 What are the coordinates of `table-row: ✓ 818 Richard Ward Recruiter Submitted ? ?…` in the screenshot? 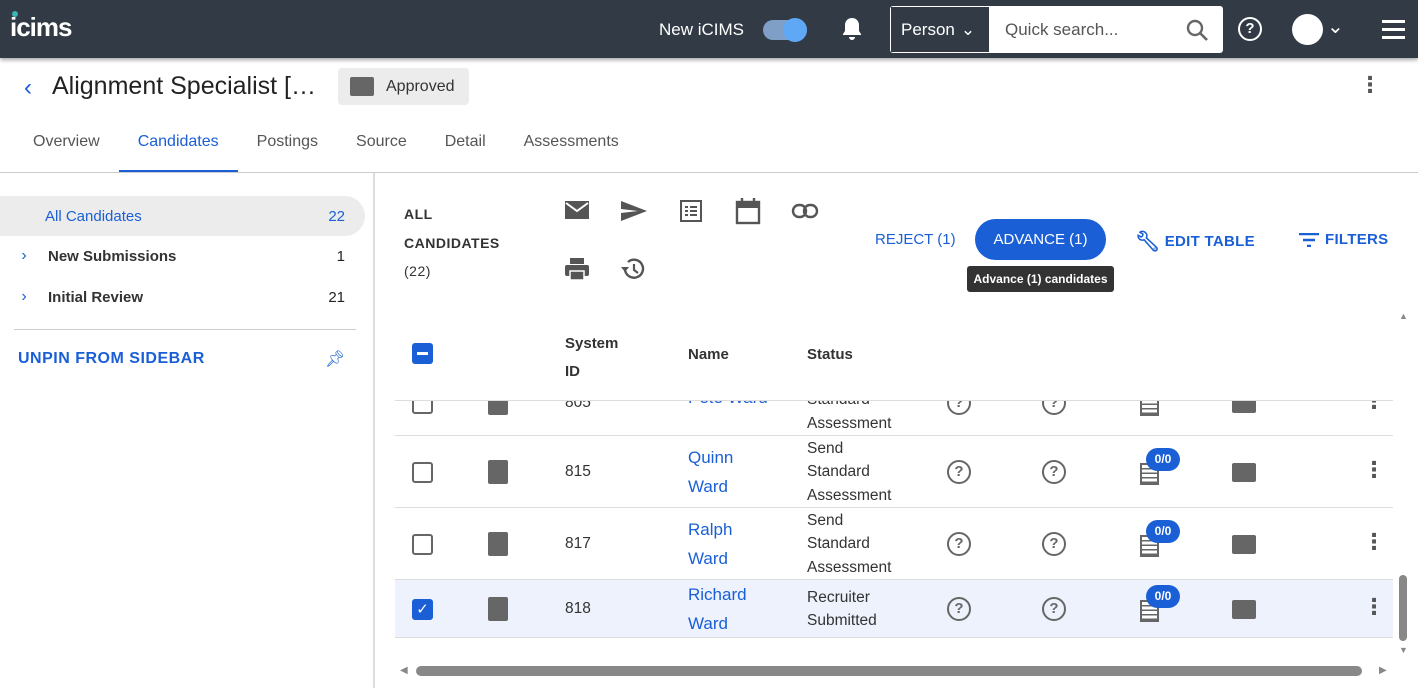 It's located at (894, 609).